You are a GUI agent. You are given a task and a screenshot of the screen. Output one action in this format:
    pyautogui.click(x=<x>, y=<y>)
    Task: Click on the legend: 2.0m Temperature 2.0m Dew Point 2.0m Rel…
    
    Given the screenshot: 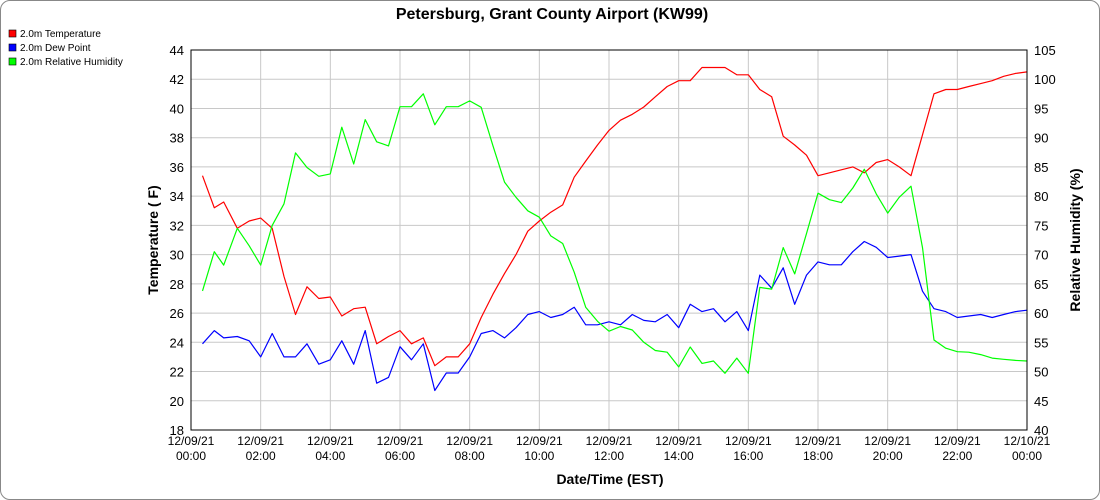 What is the action you would take?
    pyautogui.click(x=65, y=48)
    